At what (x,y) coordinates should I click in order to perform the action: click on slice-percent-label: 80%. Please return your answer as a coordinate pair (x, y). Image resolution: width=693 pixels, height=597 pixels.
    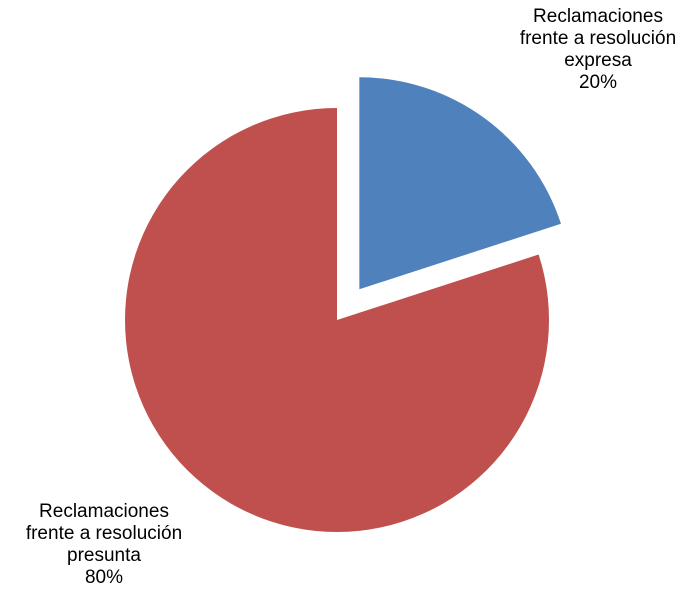
    Looking at the image, I should click on (104, 577).